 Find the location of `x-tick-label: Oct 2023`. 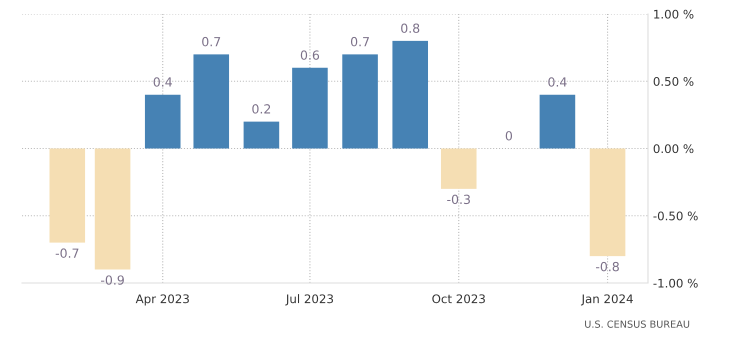

x-tick-label: Oct 2023 is located at coordinates (458, 299).